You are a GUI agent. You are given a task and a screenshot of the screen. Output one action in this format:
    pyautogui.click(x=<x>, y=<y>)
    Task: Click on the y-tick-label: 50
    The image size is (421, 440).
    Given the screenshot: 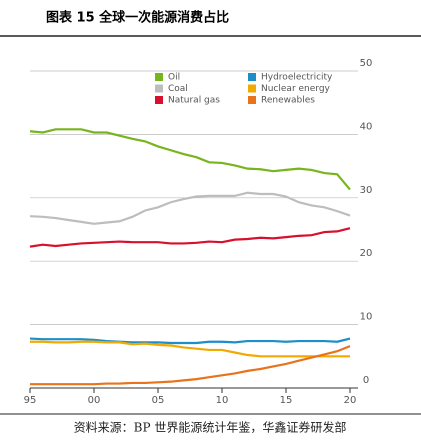 What is the action you would take?
    pyautogui.click(x=366, y=63)
    